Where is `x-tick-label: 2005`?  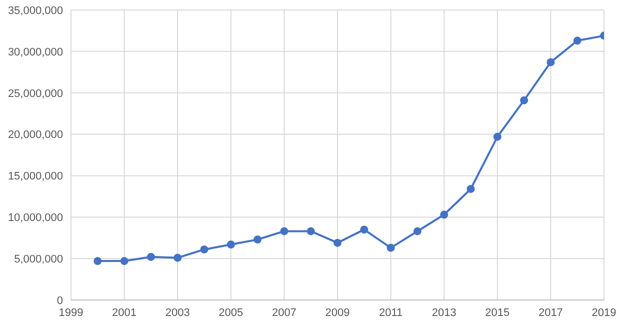
x-tick-label: 2005 is located at coordinates (231, 312).